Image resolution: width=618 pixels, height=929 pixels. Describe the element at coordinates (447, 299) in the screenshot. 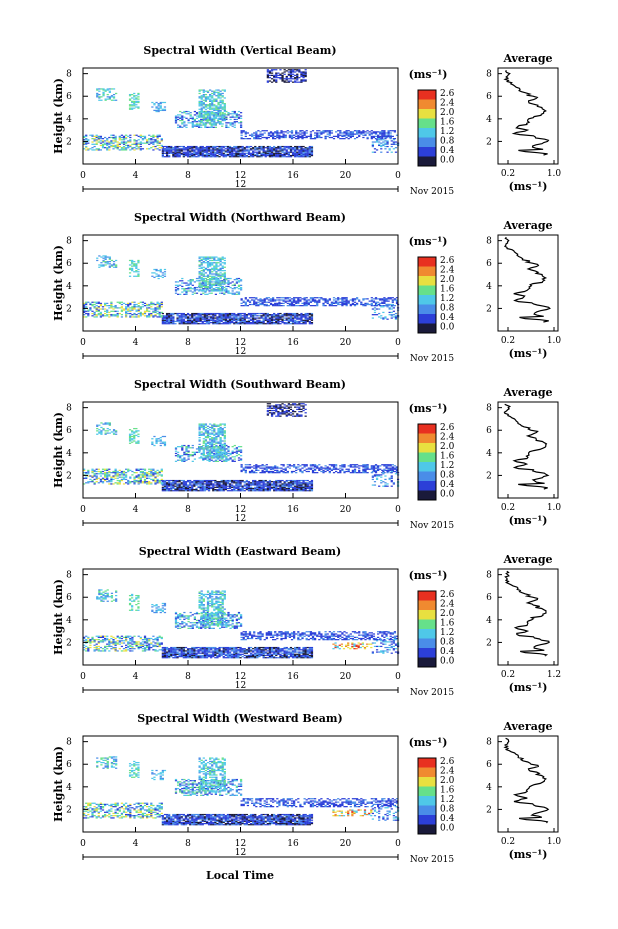

I see `colorbar-tick-label: 1.2` at that location.